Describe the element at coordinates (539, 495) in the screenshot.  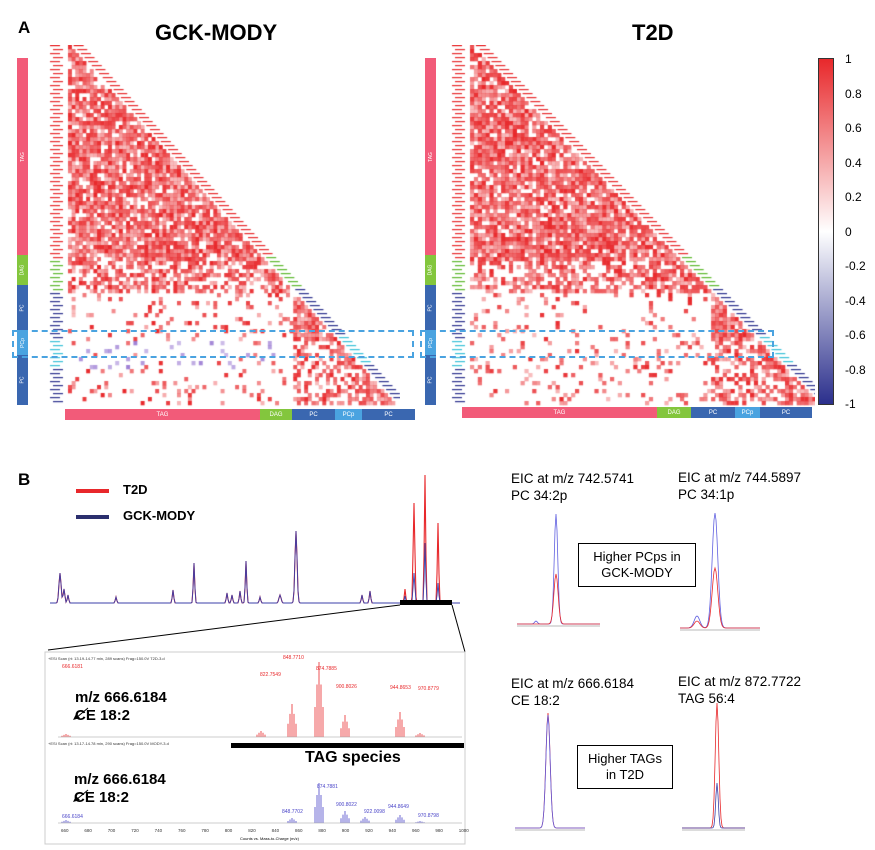
I see `eic-species: PC 34:2p` at that location.